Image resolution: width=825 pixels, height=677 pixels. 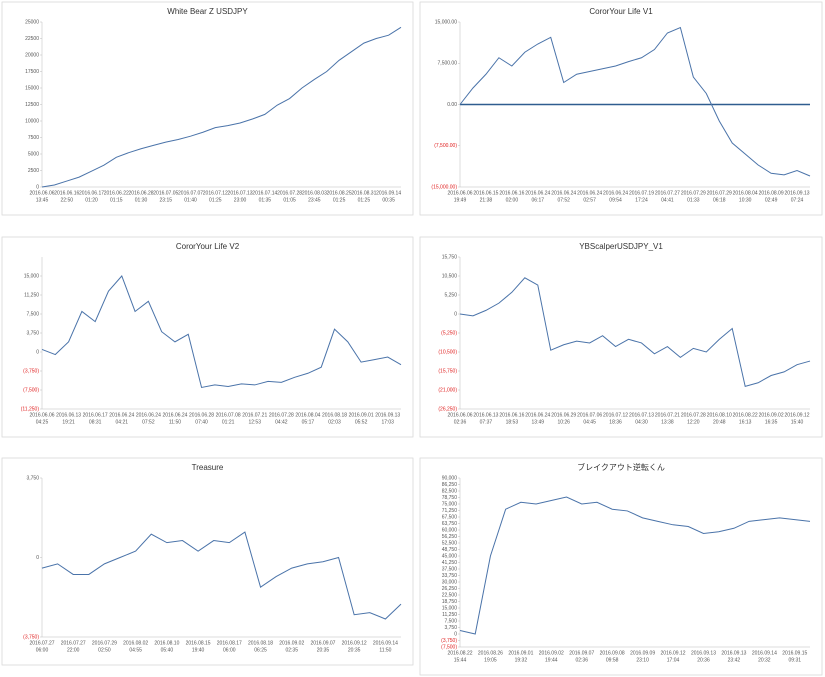 I want to click on y-tick-label: (3,750), so click(x=31, y=637).